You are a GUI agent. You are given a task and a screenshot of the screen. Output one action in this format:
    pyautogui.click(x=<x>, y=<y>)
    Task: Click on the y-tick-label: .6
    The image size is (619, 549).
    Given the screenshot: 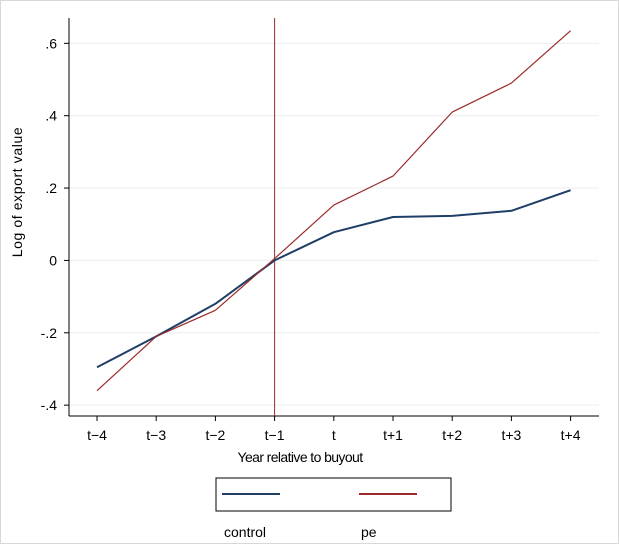 What is the action you would take?
    pyautogui.click(x=51, y=43)
    